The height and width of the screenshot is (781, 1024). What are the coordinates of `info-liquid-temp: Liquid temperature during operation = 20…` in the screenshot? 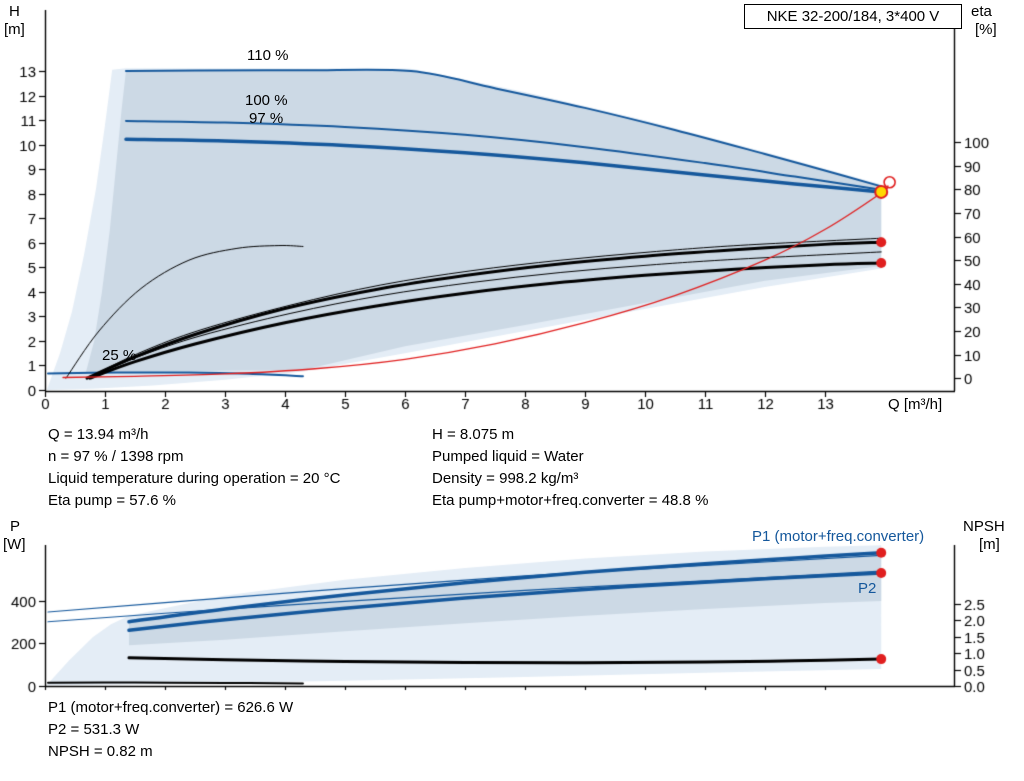 It's located at (194, 478).